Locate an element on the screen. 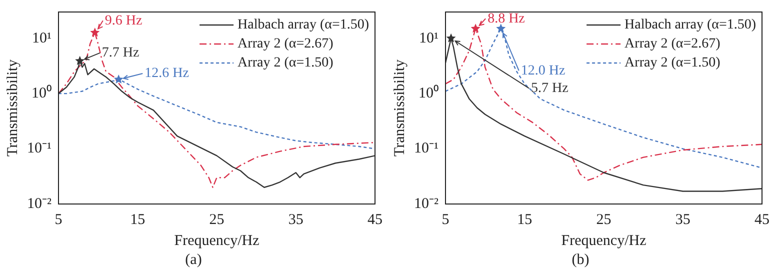 This screenshot has height=271, width=775. text: (b) is located at coordinates (580, 260).